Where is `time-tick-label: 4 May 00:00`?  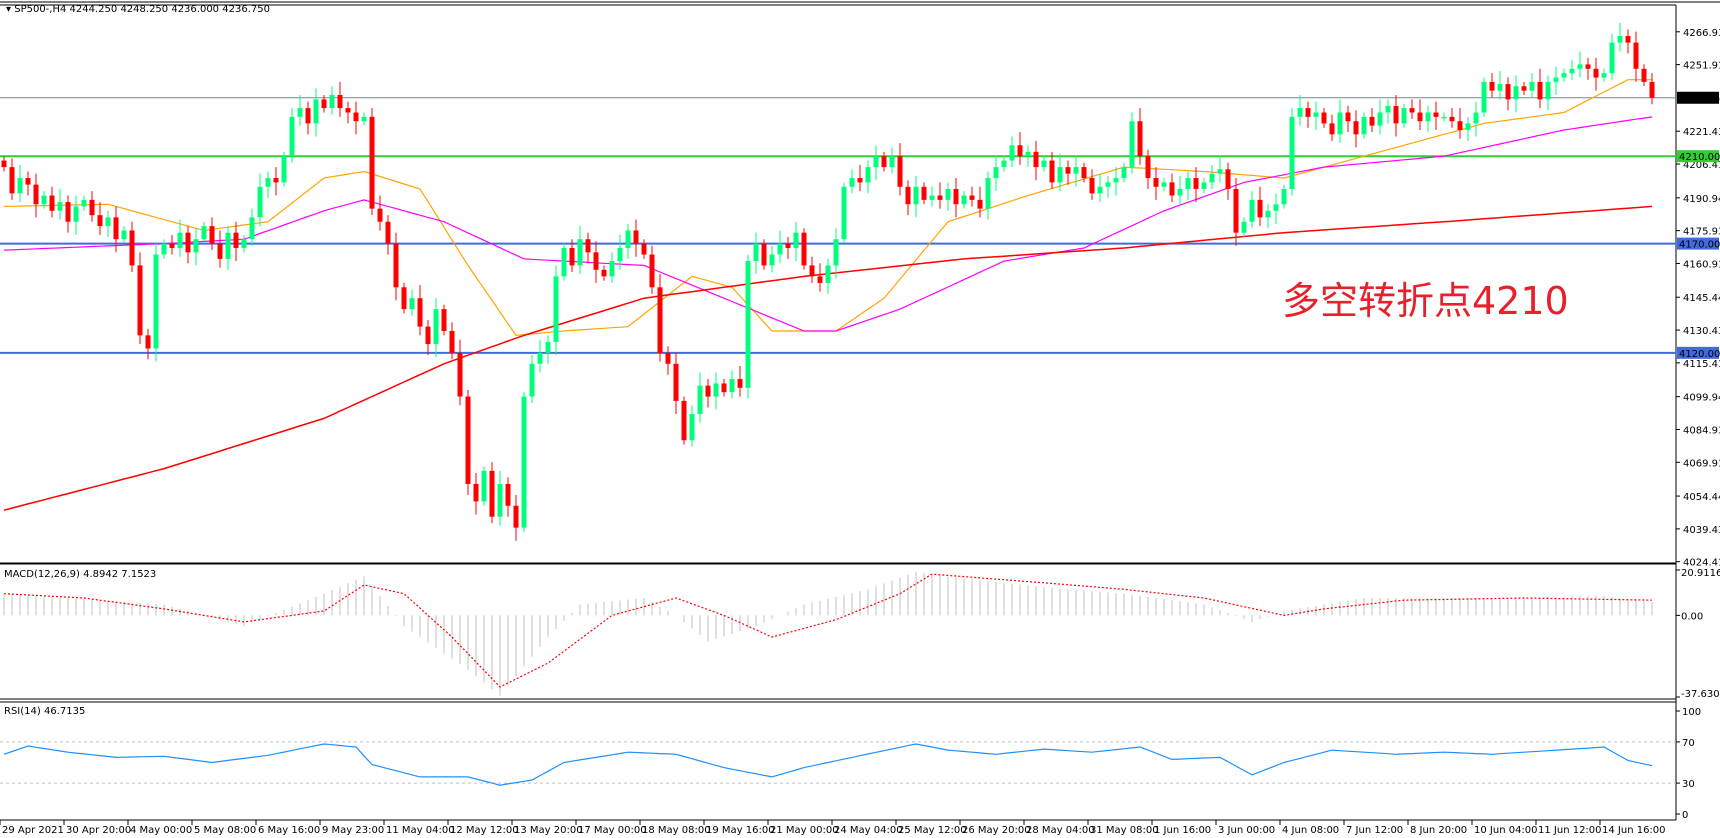
time-tick-label: 4 May 00:00 is located at coordinates (161, 830).